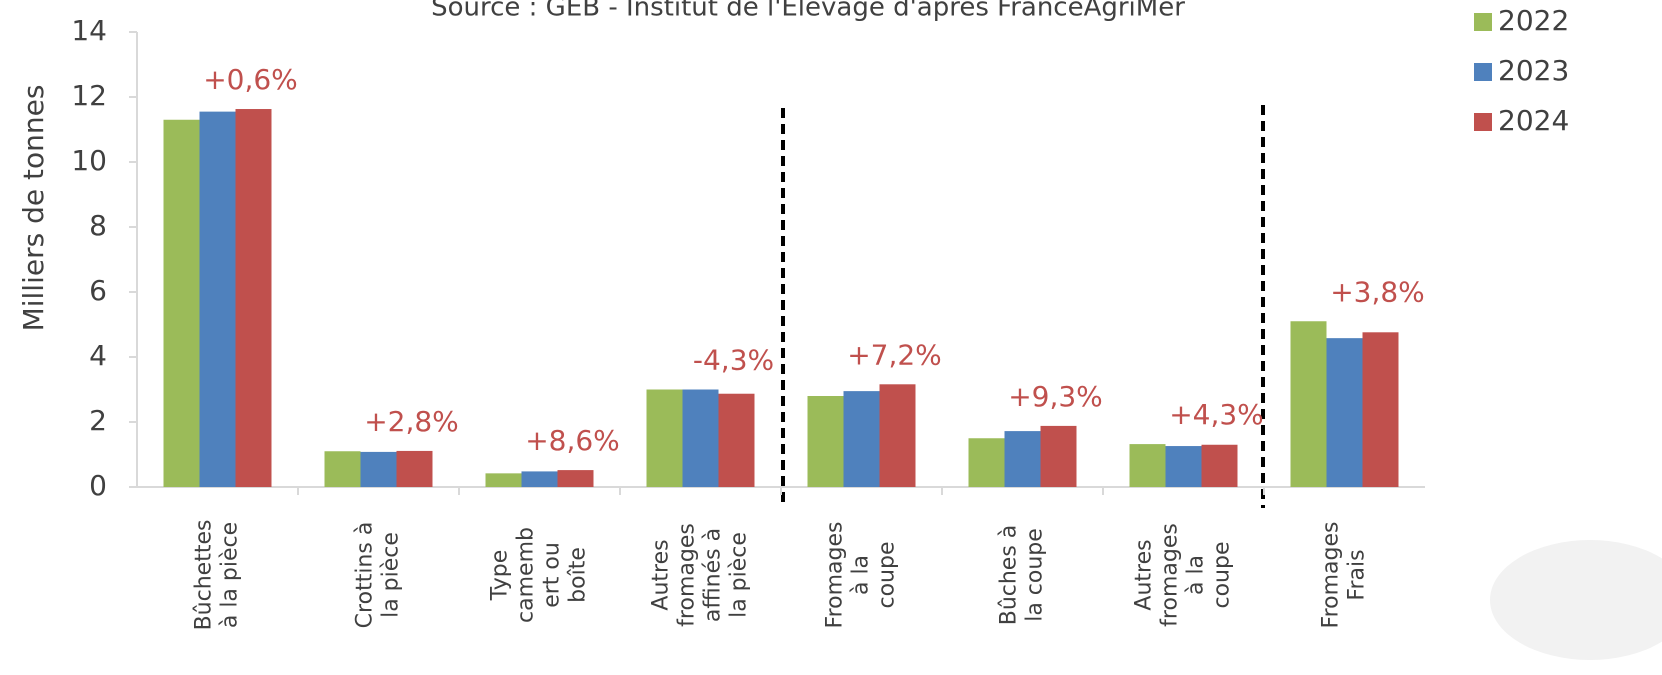 This screenshot has height=675, width=1662. What do you see at coordinates (89, 95) in the screenshot?
I see `y-tick-label: 12` at bounding box center [89, 95].